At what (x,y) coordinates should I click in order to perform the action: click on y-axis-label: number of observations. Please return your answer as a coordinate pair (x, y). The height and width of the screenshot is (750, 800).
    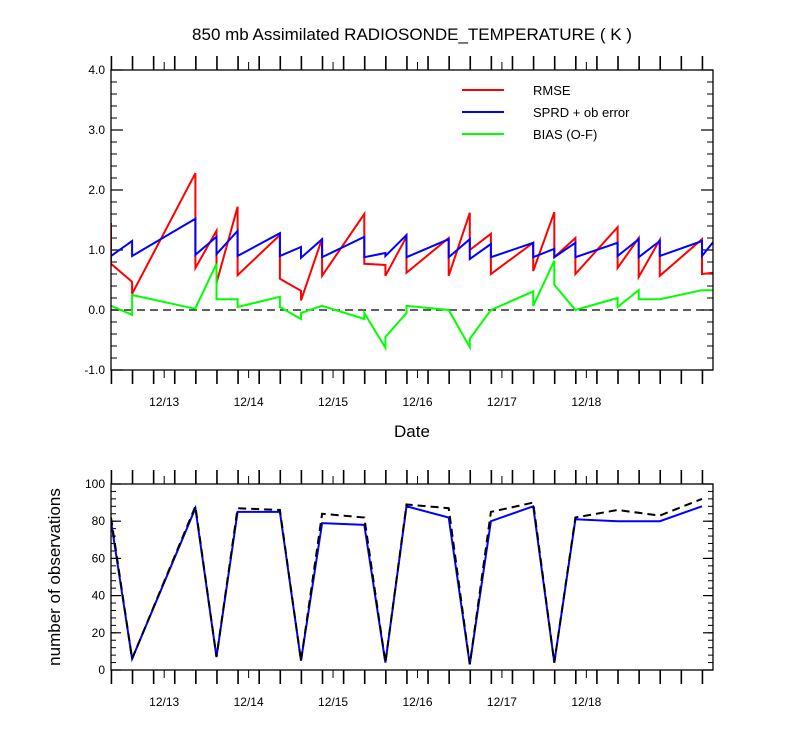
    Looking at the image, I should click on (54, 577).